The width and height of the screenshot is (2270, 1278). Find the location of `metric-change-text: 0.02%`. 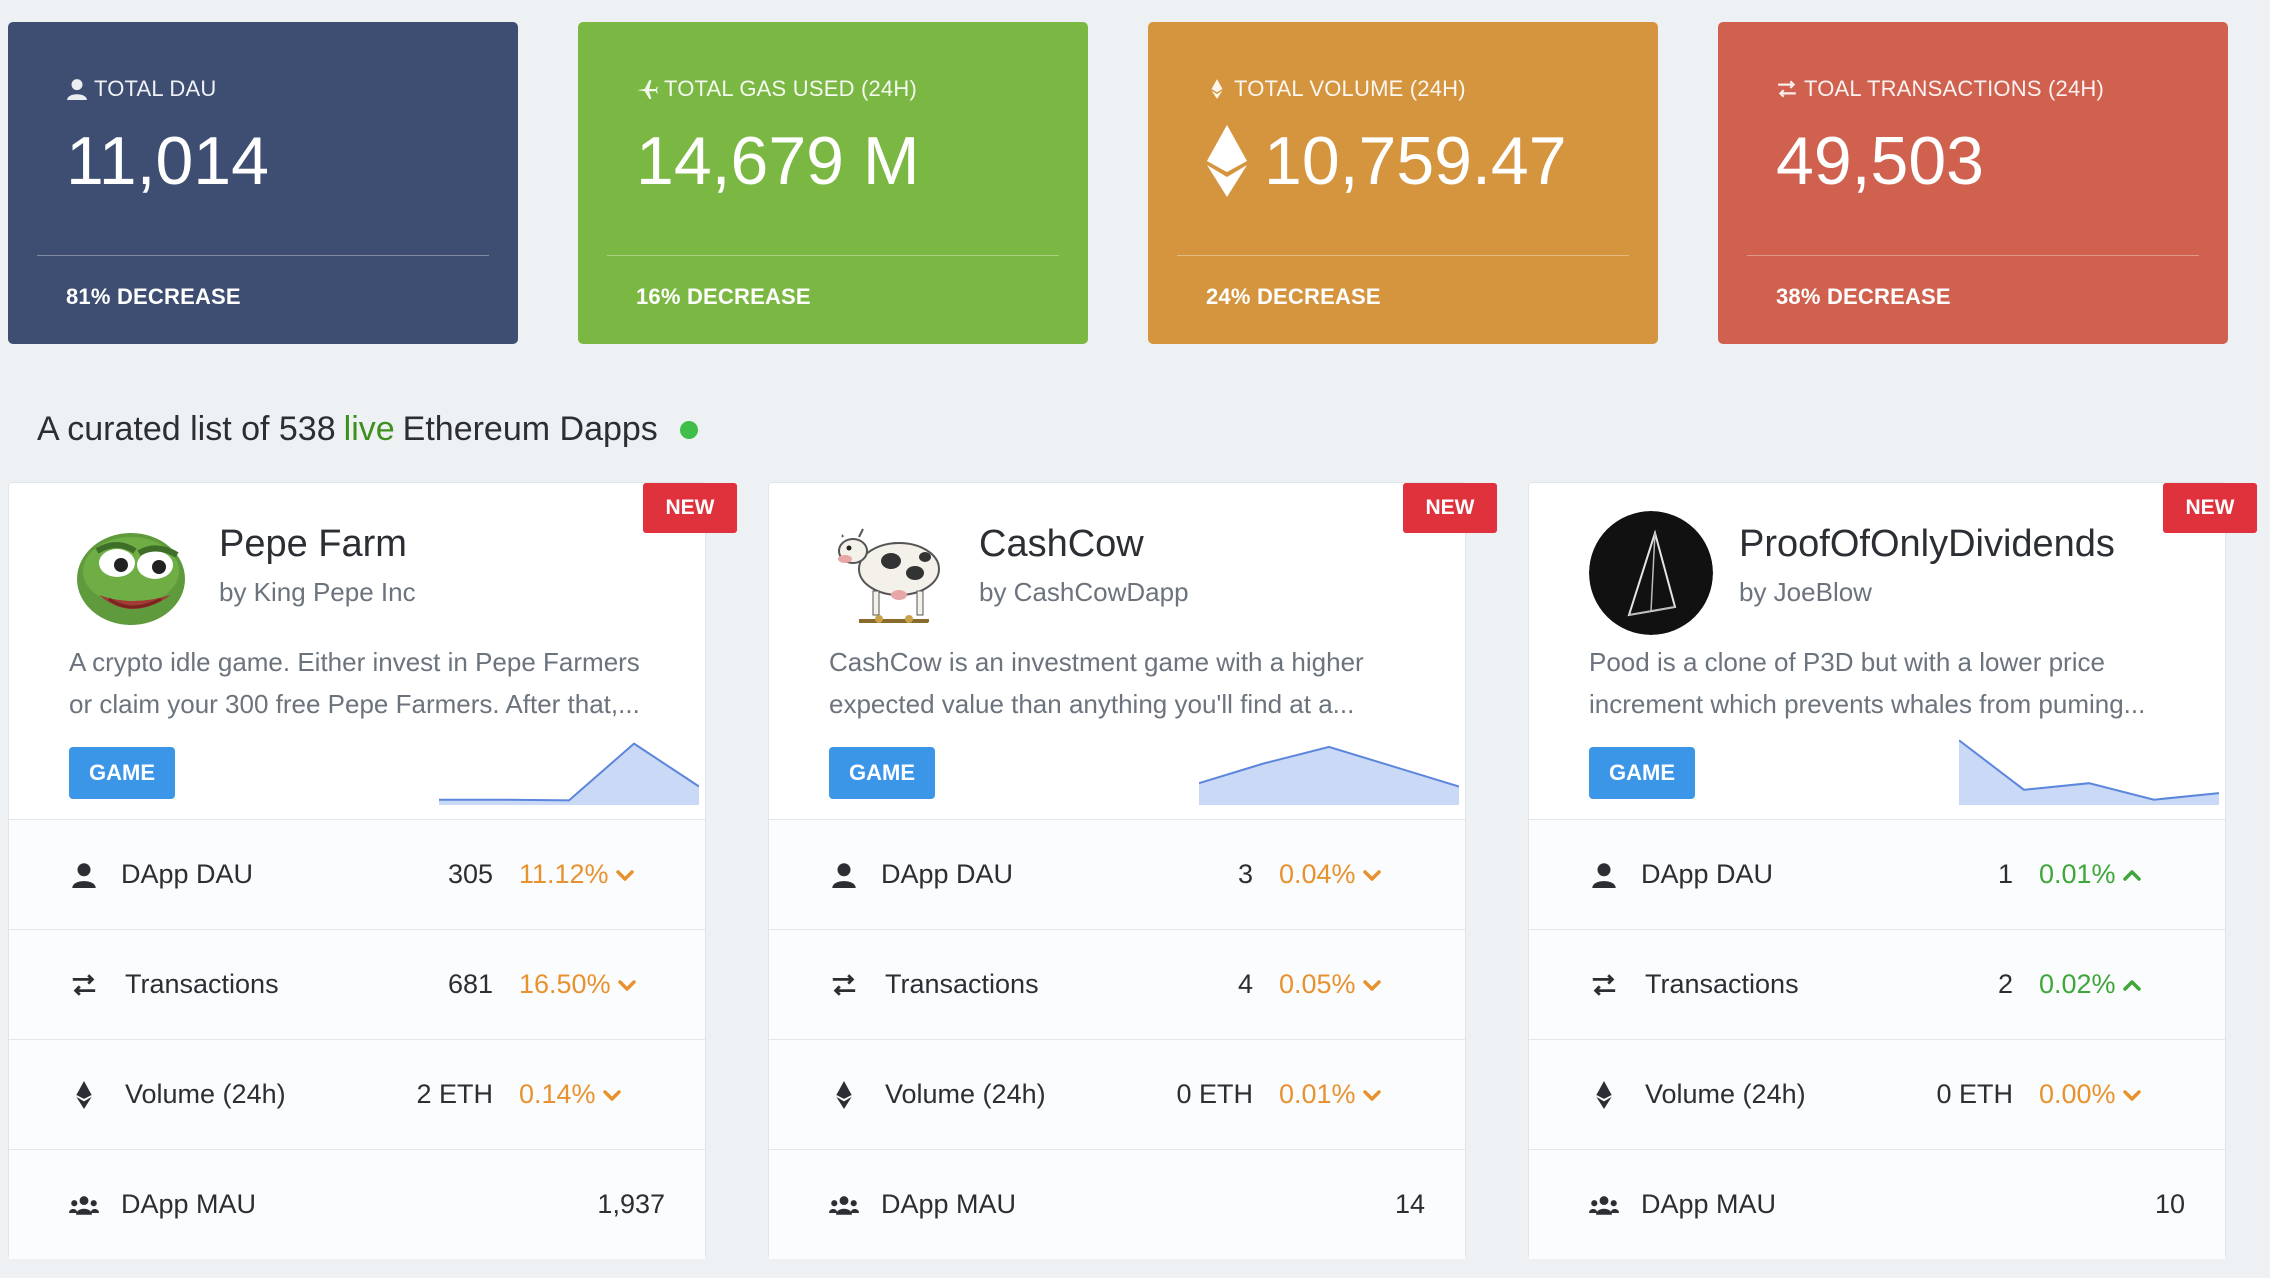

metric-change-text: 0.02% is located at coordinates (2077, 984).